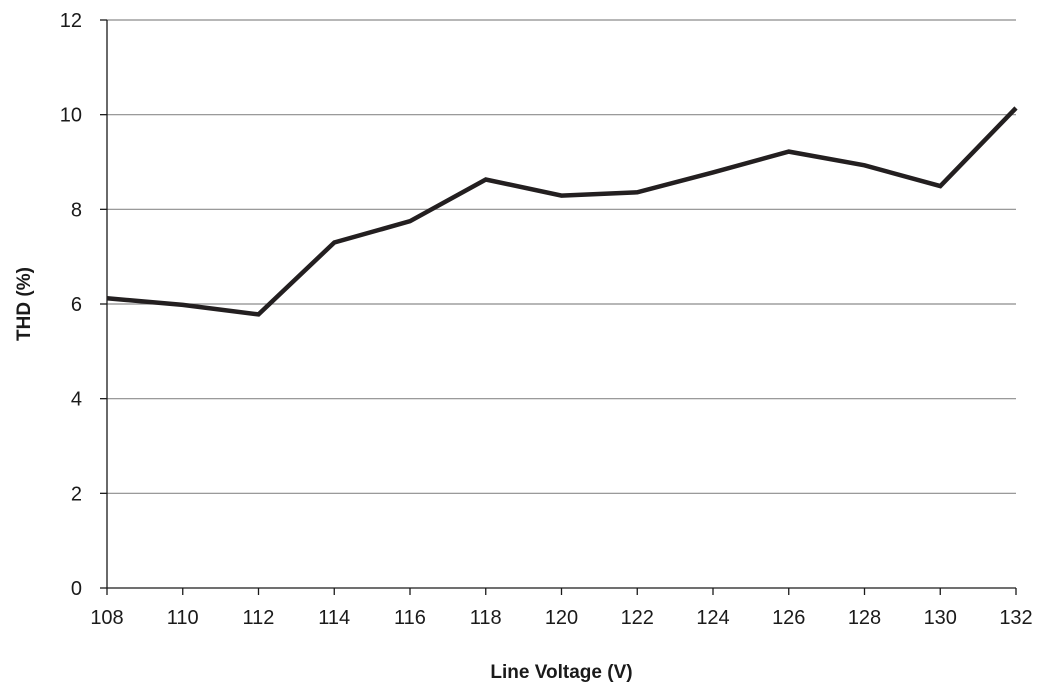 The image size is (1042, 691). Describe the element at coordinates (561, 672) in the screenshot. I see `x-axis-title: Line Voltage (V)` at that location.